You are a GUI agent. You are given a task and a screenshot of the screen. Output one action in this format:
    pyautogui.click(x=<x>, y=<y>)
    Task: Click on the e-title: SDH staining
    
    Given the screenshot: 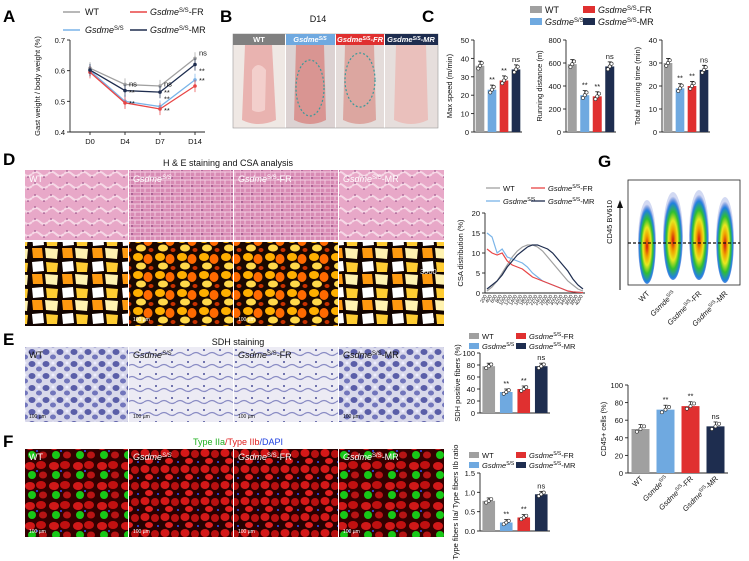 What is the action you would take?
    pyautogui.click(x=238, y=342)
    